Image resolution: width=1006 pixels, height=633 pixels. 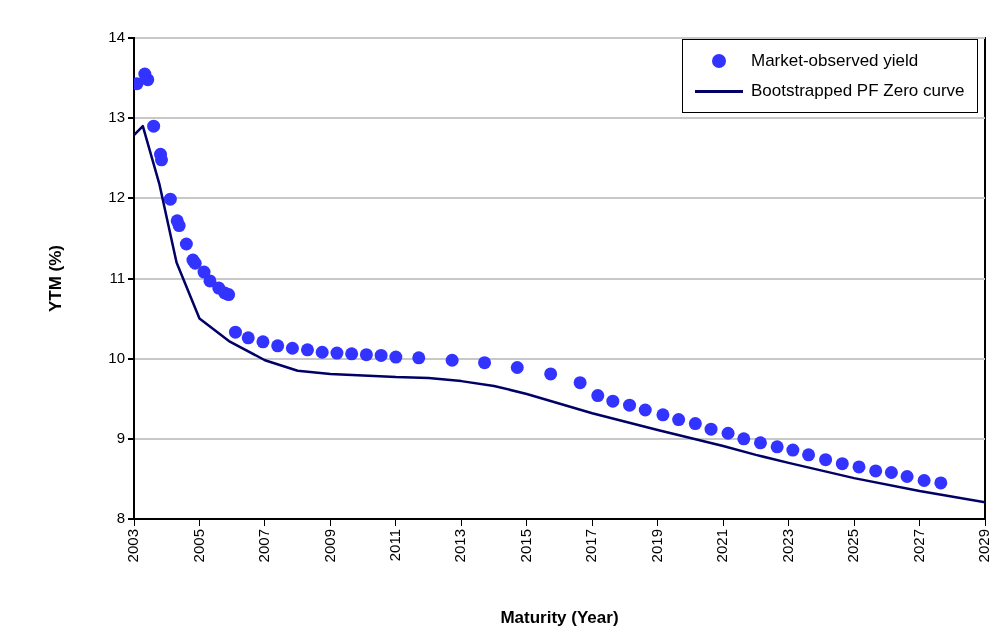 I want to click on legend-label: Bootstrapped PF Zero curve, so click(x=858, y=91).